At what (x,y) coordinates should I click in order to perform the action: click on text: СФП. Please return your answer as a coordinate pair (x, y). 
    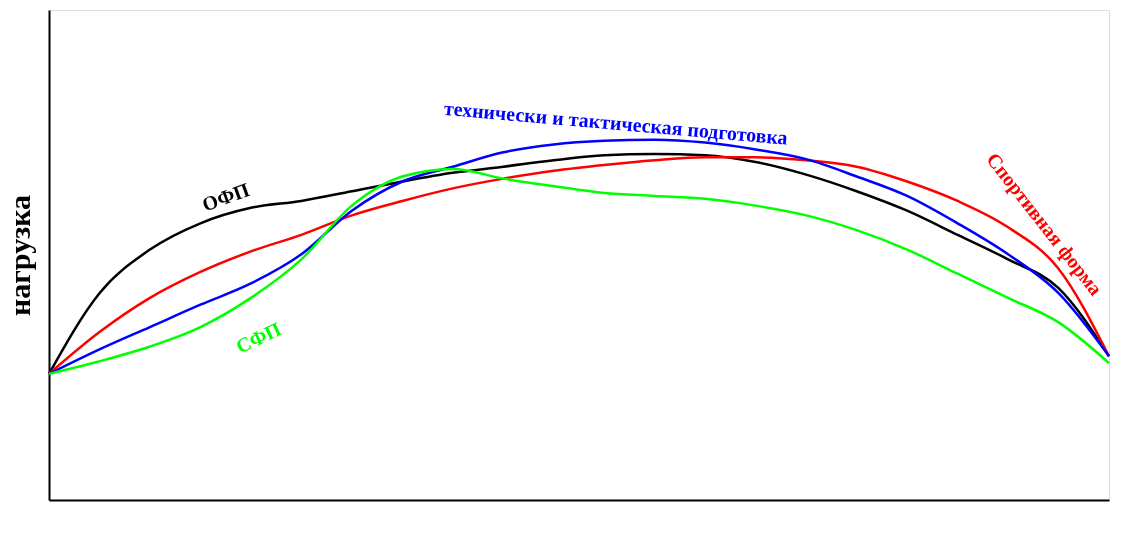
    Looking at the image, I should click on (258, 337).